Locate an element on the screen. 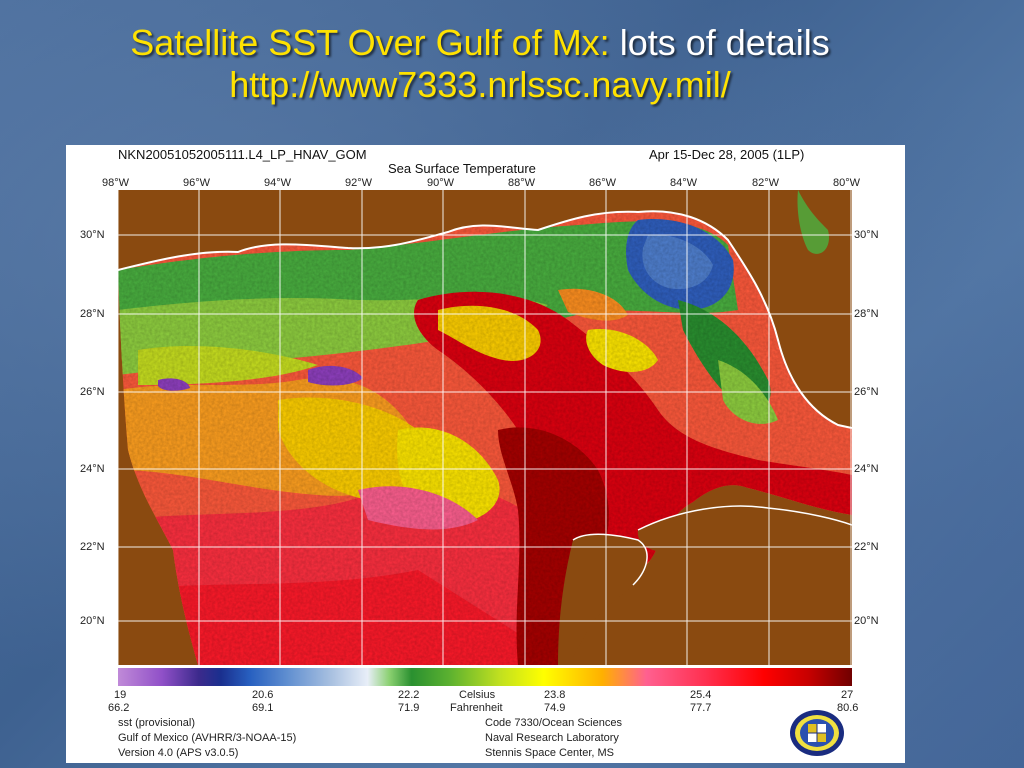 Image resolution: width=1024 pixels, height=768 pixels. celsius-tick: 27 is located at coordinates (847, 695).